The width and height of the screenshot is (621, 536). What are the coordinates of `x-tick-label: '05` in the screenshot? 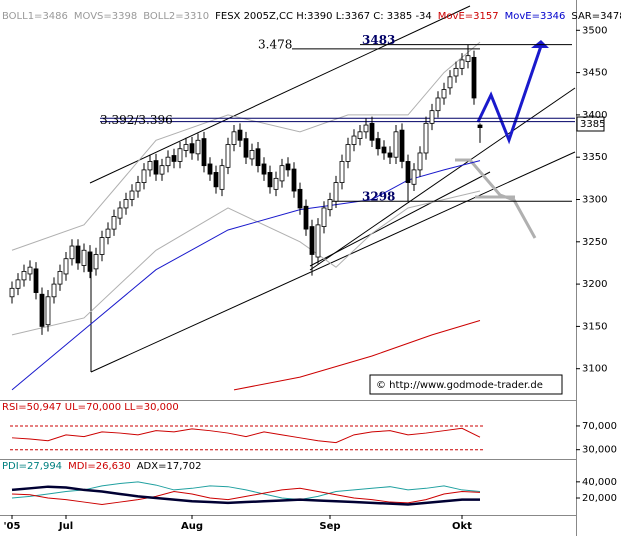 It's located at (12, 526).